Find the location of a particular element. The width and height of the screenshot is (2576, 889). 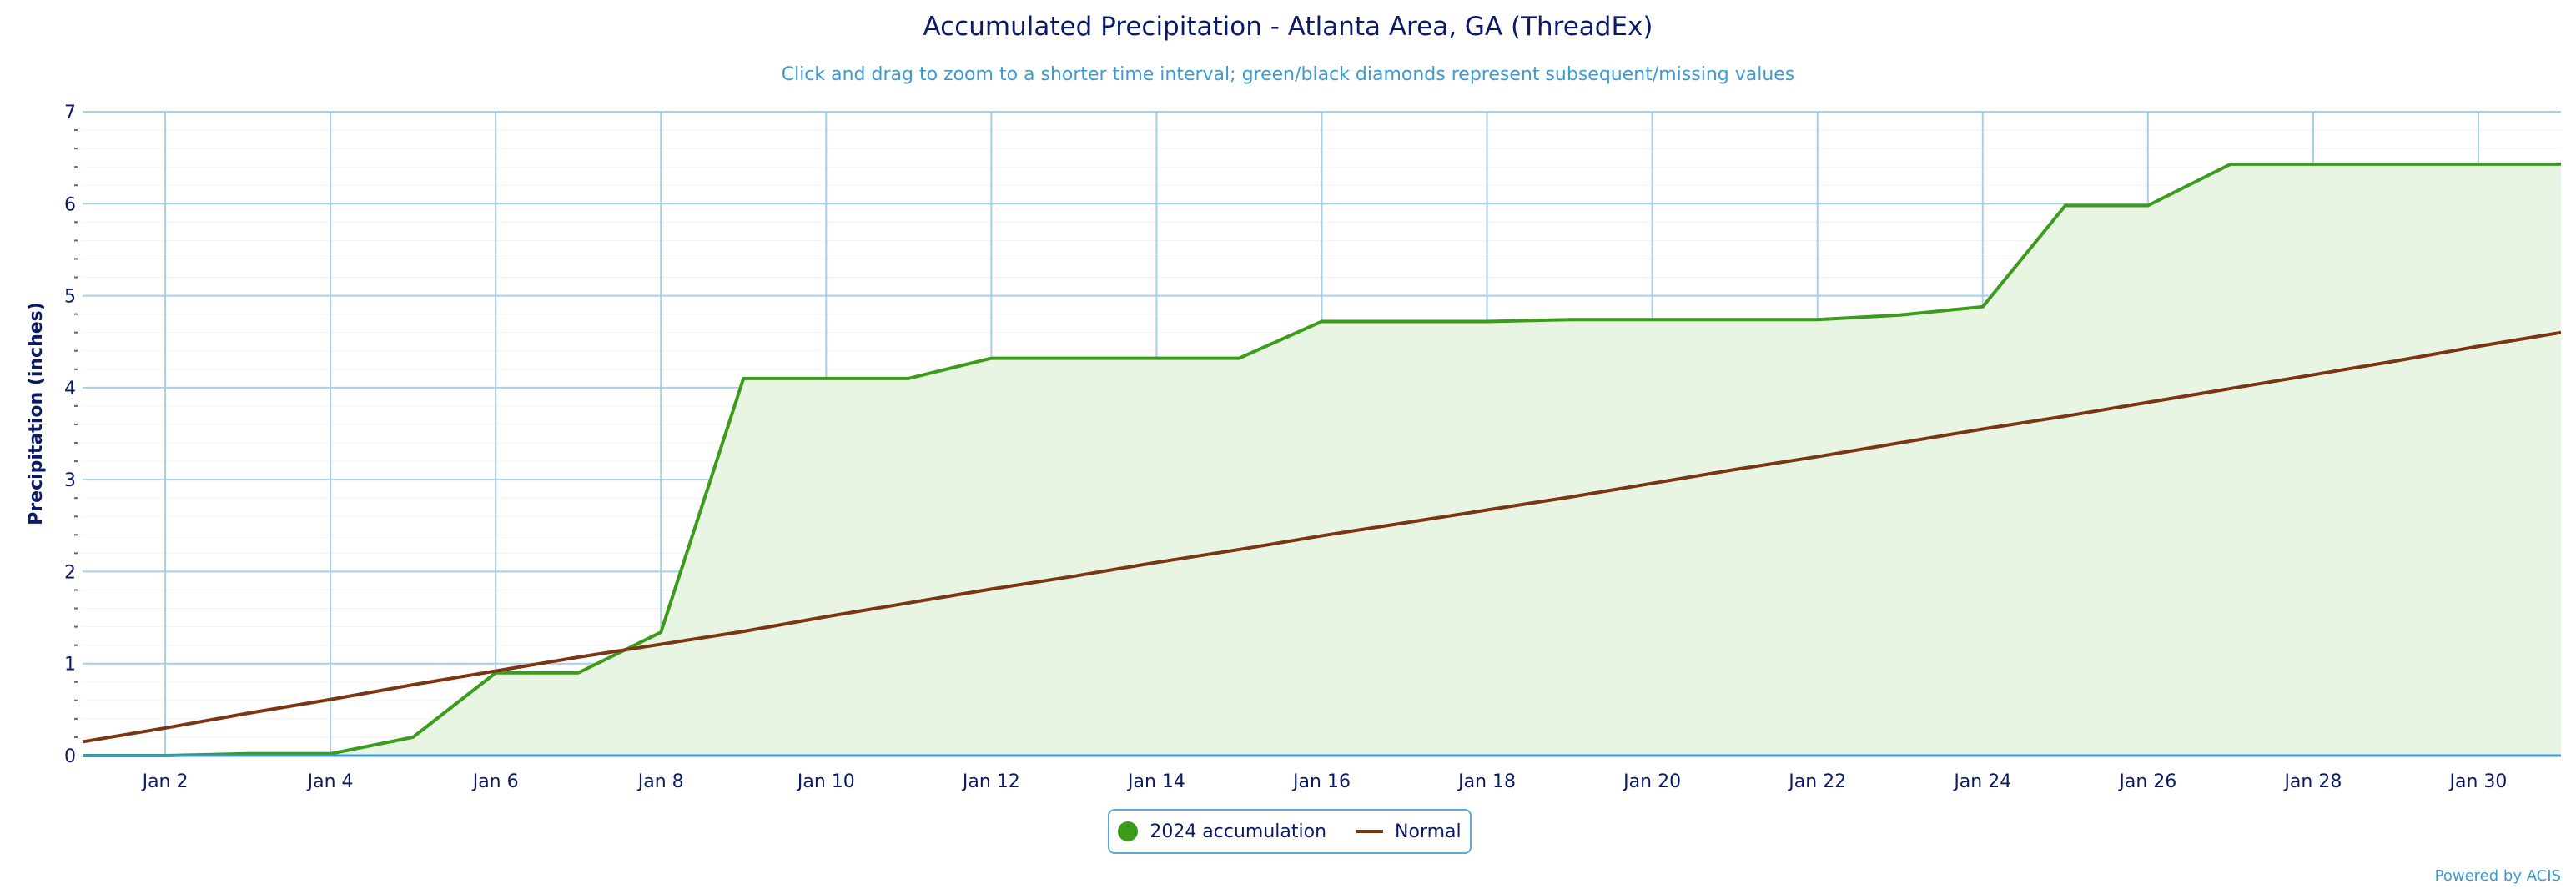

legend-label-accumulation: 2024 accumulation is located at coordinates (1238, 831).